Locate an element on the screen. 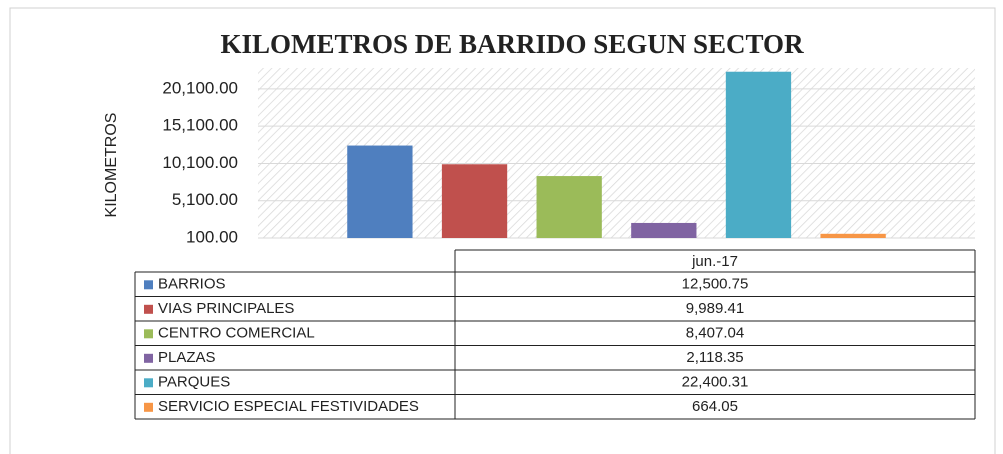 The height and width of the screenshot is (454, 1003). y-tick-label: 15,100.00 is located at coordinates (200, 125).